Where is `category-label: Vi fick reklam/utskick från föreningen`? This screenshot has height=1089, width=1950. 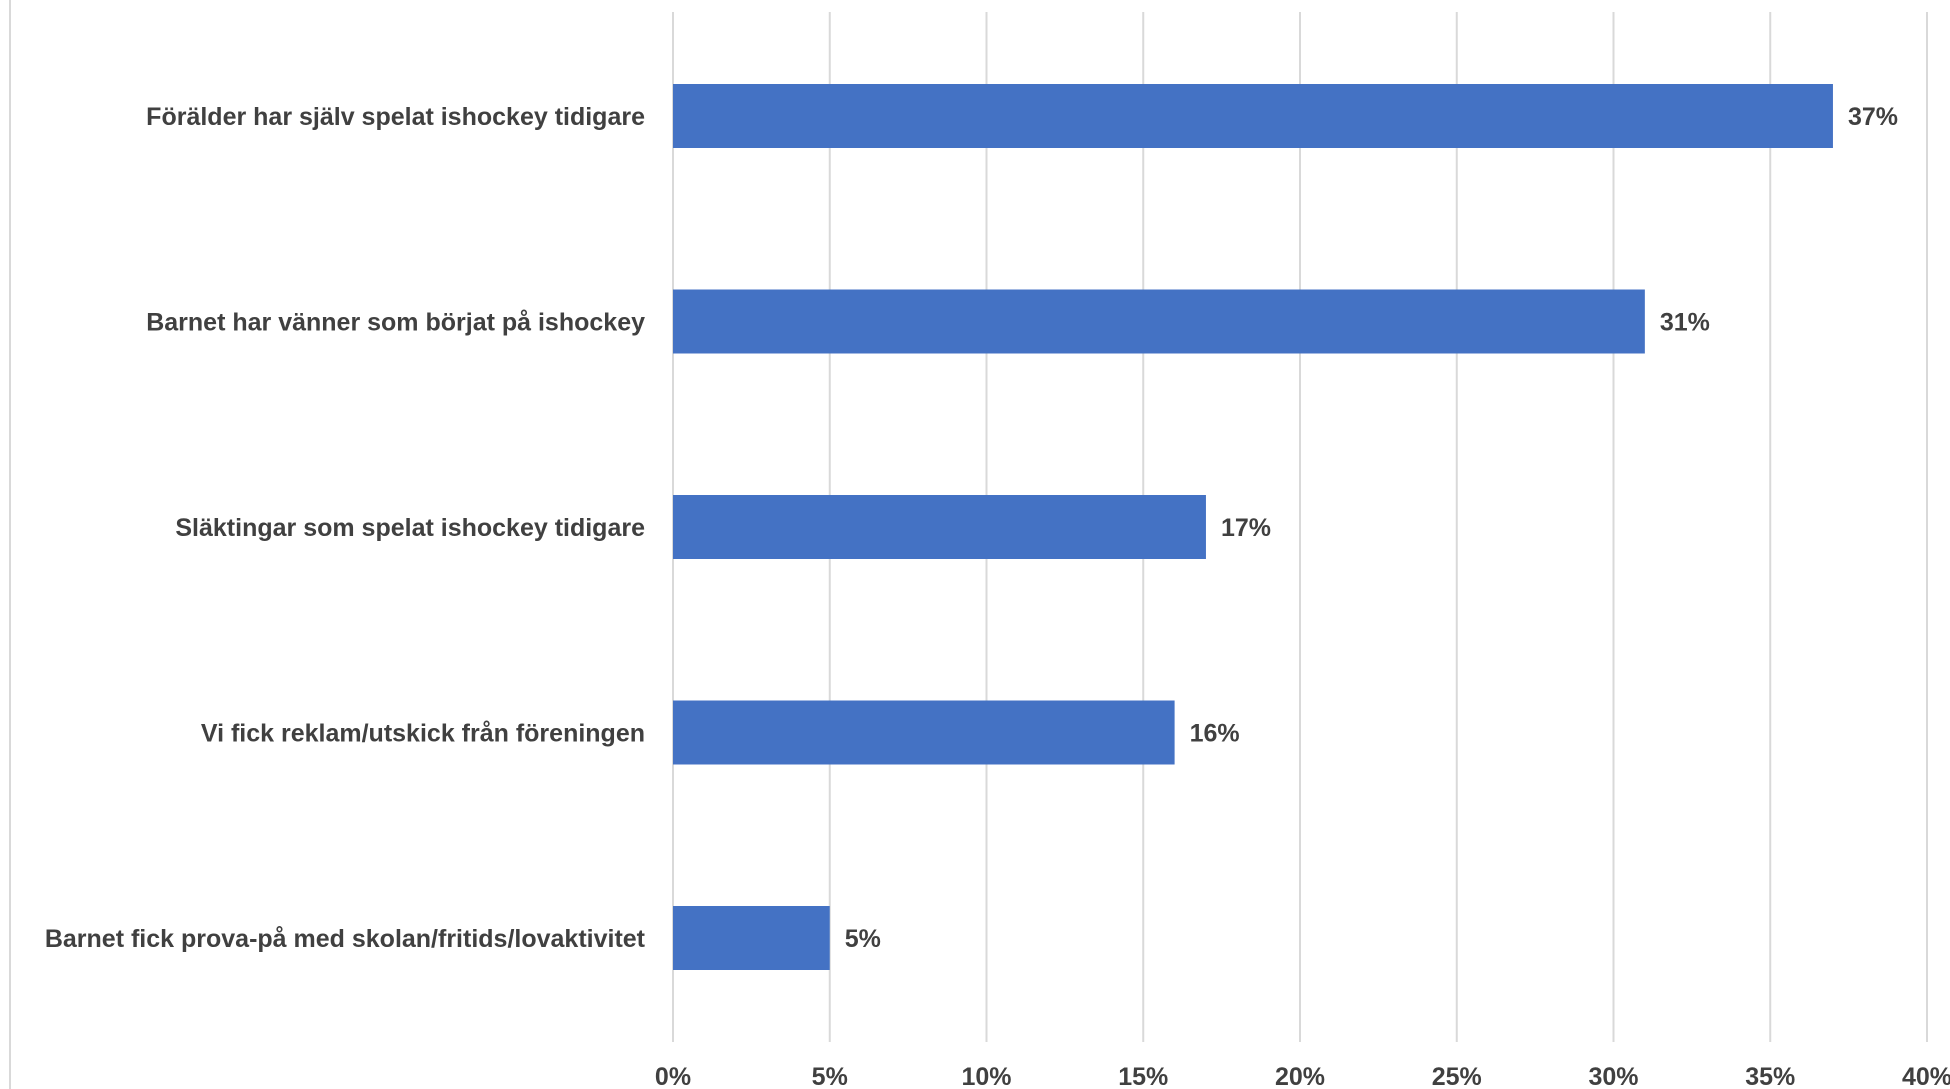
category-label: Vi fick reklam/utskick från föreningen is located at coordinates (423, 734).